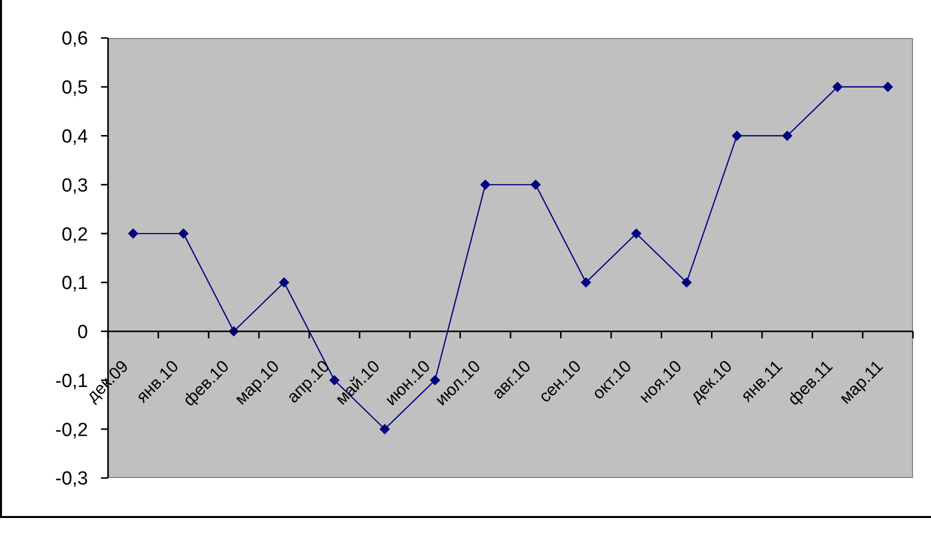 The image size is (931, 548). What do you see at coordinates (75, 88) in the screenshot?
I see `y-tick-label: 0,5` at bounding box center [75, 88].